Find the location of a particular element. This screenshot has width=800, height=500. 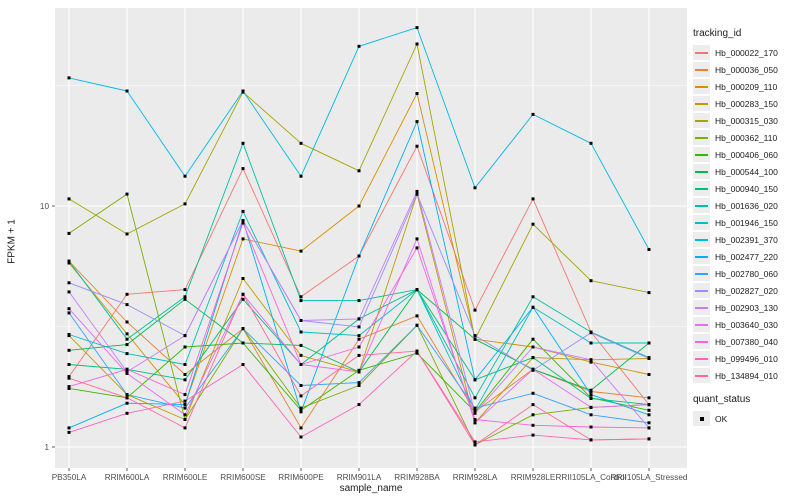

legend-item-label: Hb_003640_030 is located at coordinates (746, 324).